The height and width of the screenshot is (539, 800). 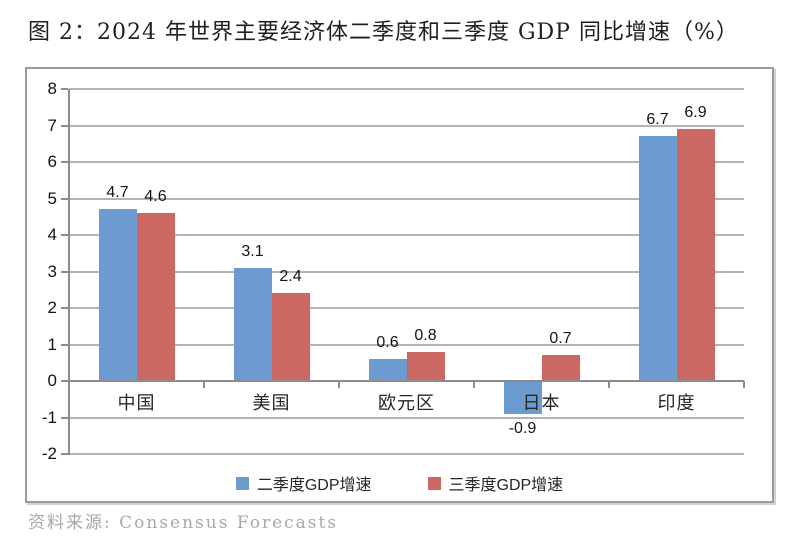 What do you see at coordinates (183, 523) in the screenshot?
I see `source-note: 资料来源: Consensus Forecasts` at bounding box center [183, 523].